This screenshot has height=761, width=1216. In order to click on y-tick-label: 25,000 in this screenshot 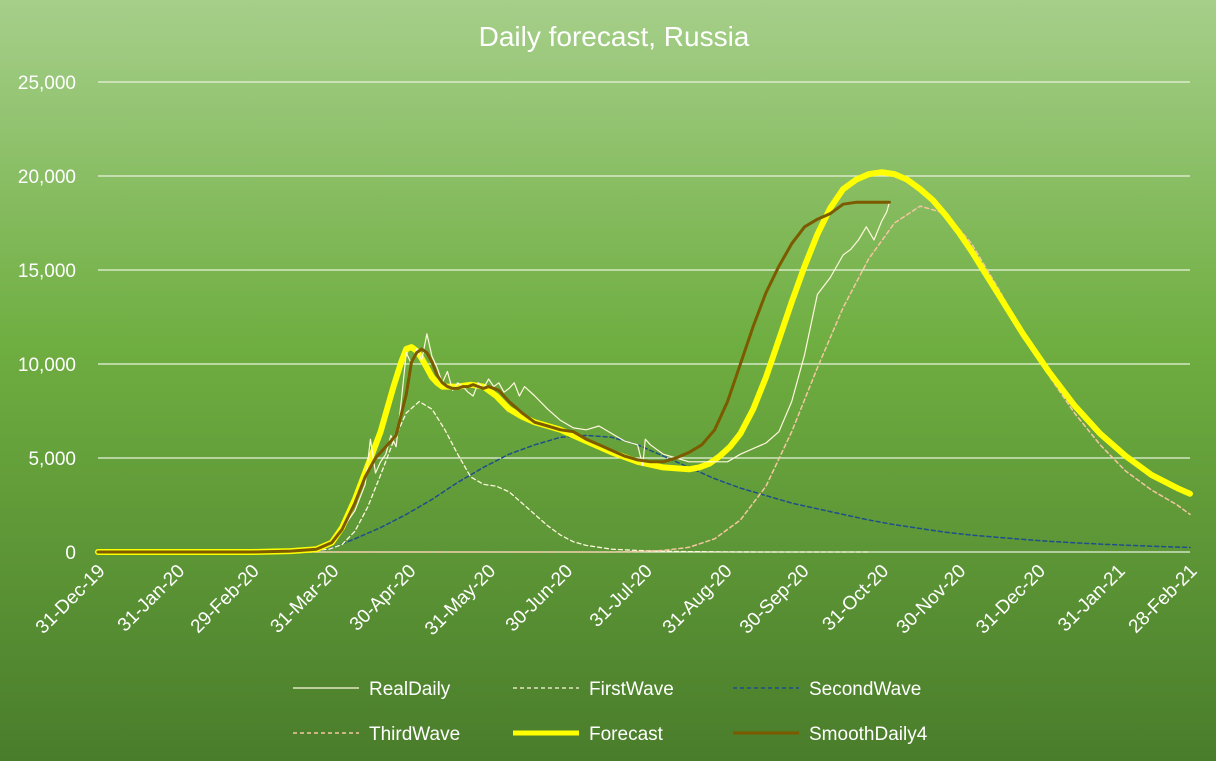, I will do `click(47, 83)`.